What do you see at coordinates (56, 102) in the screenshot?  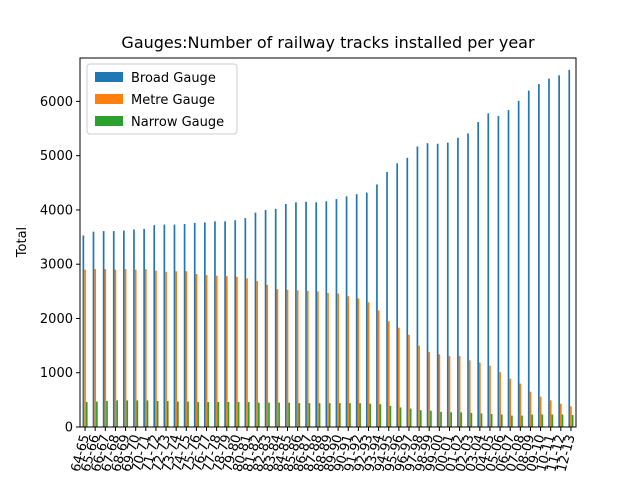 I see `y-tick-label: 6000` at bounding box center [56, 102].